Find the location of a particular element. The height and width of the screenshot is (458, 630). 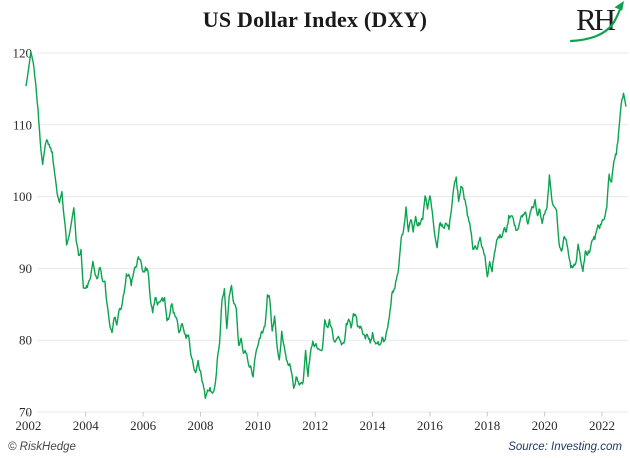

logo-arrow-icon is located at coordinates (596, 22).